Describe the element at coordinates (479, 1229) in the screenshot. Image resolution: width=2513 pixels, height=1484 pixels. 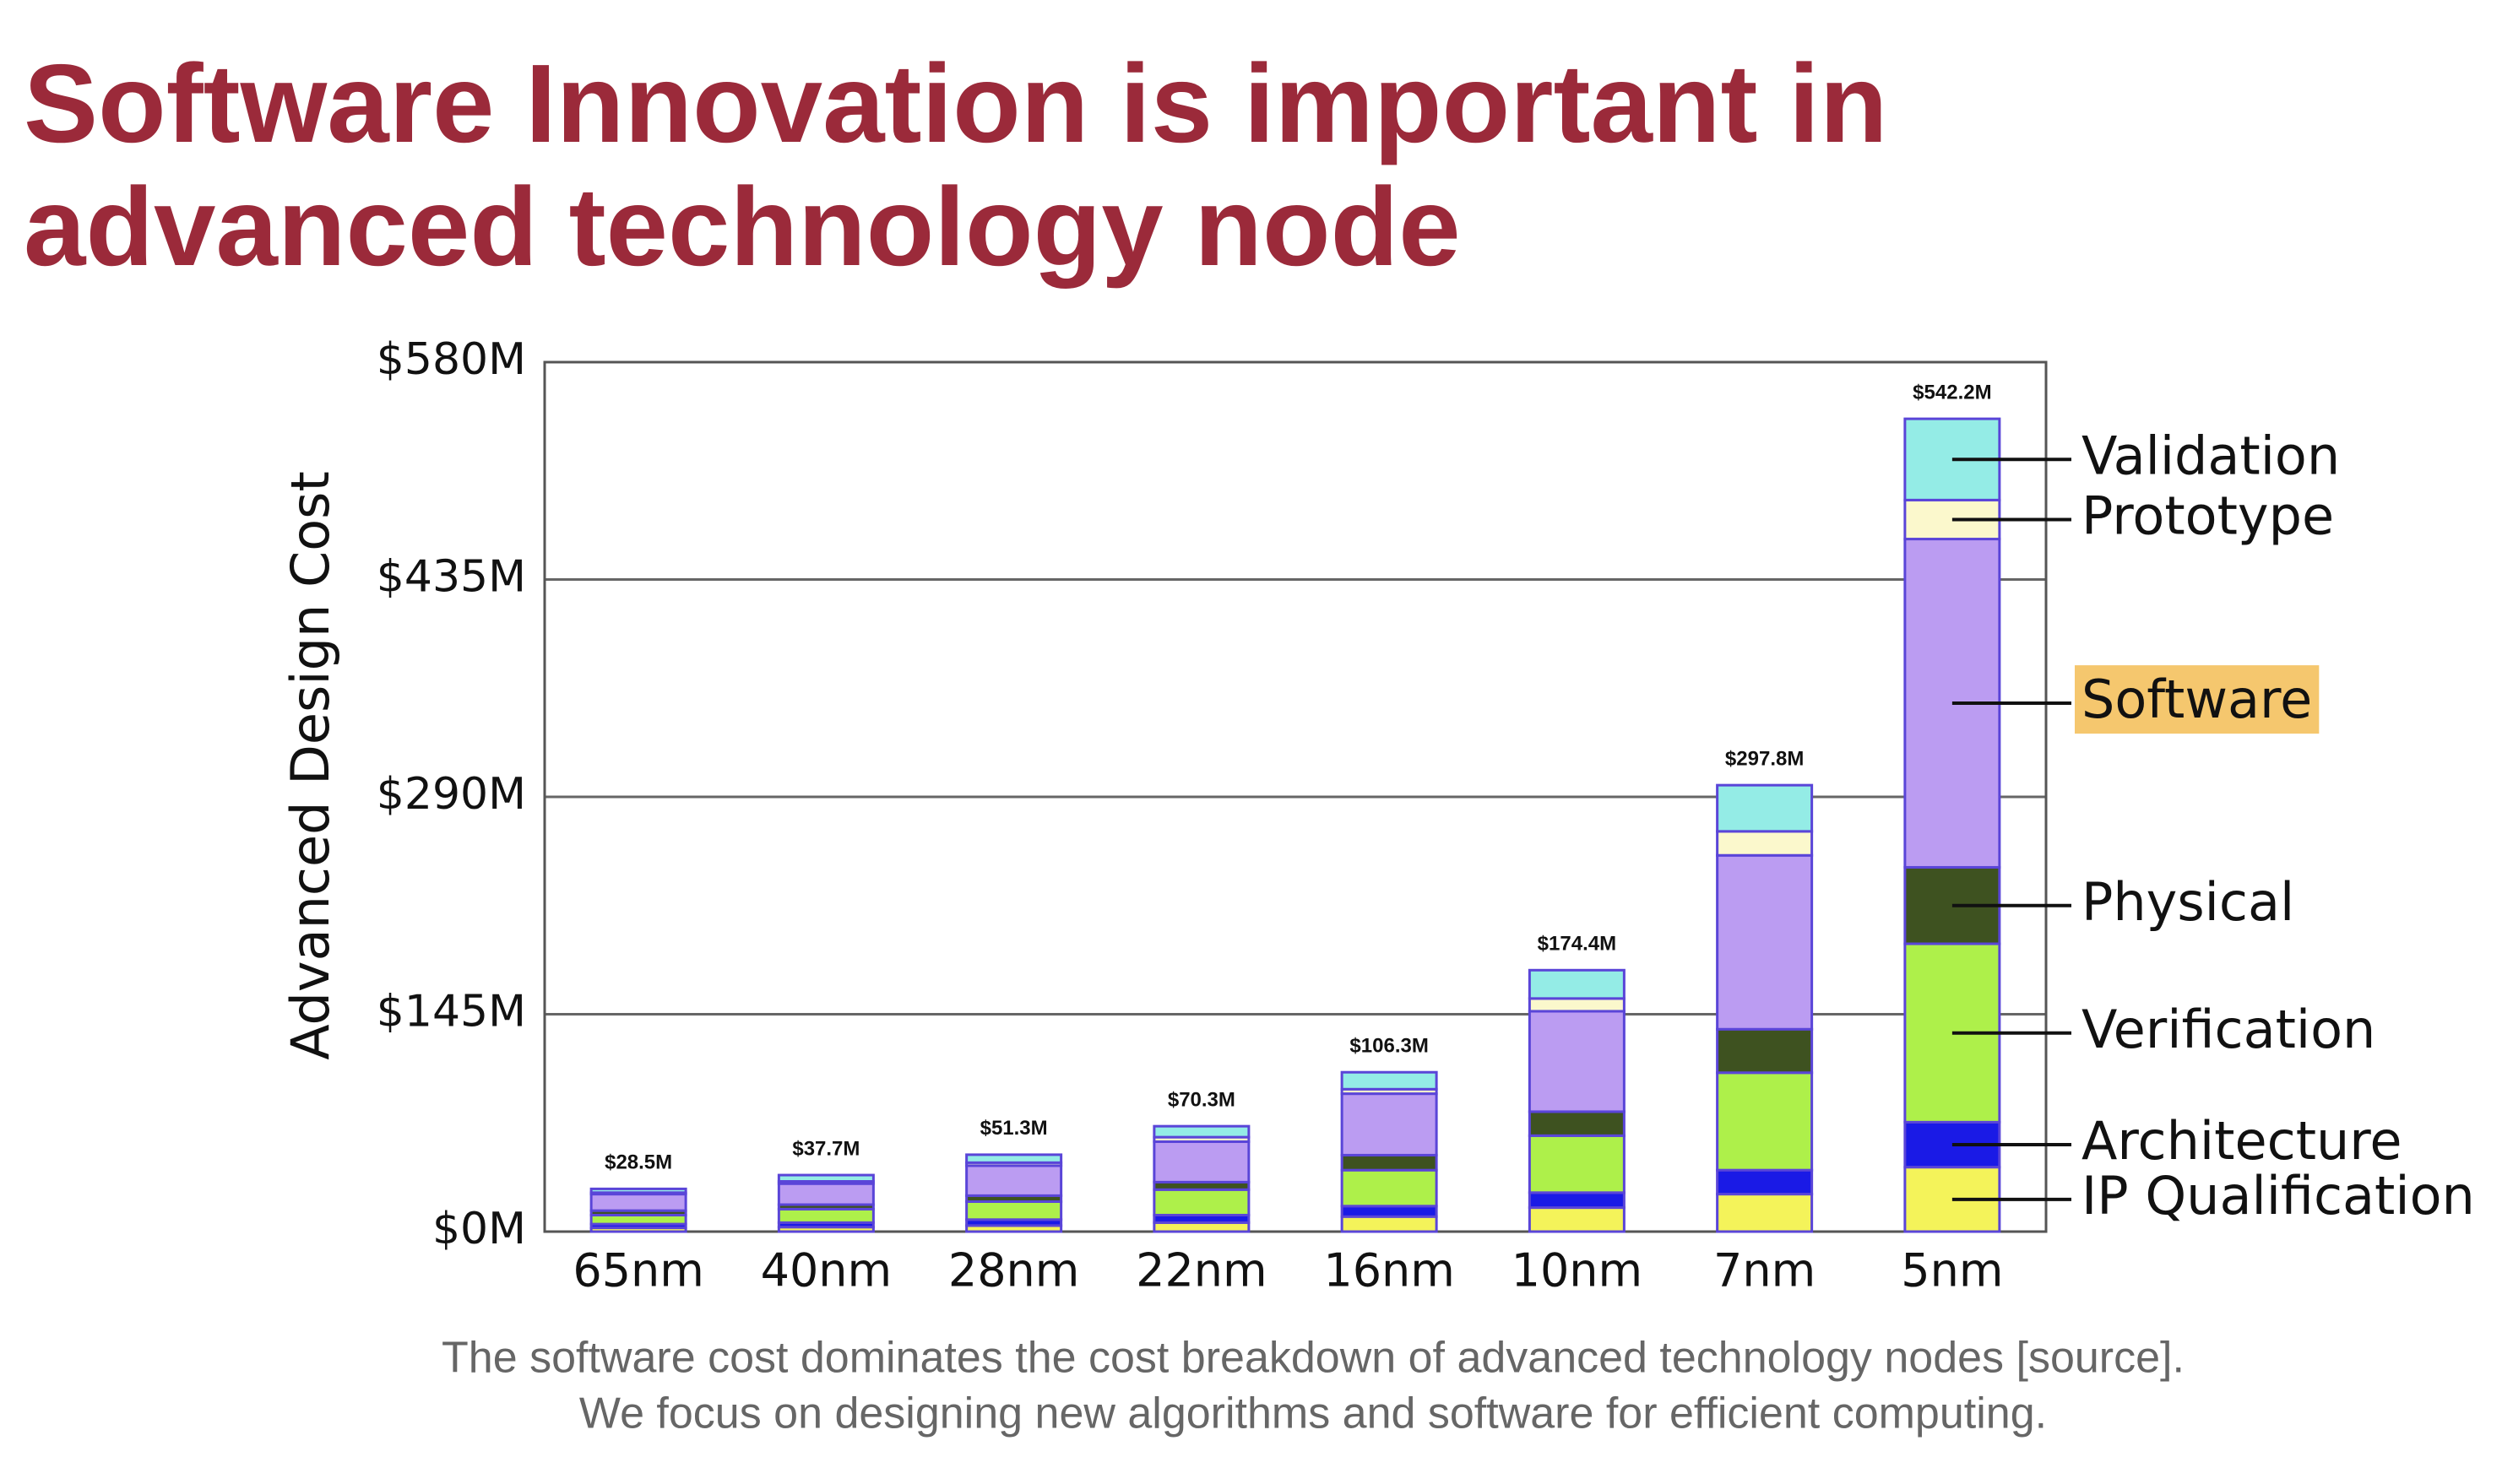
I see `y-tick-label: $0M` at that location.